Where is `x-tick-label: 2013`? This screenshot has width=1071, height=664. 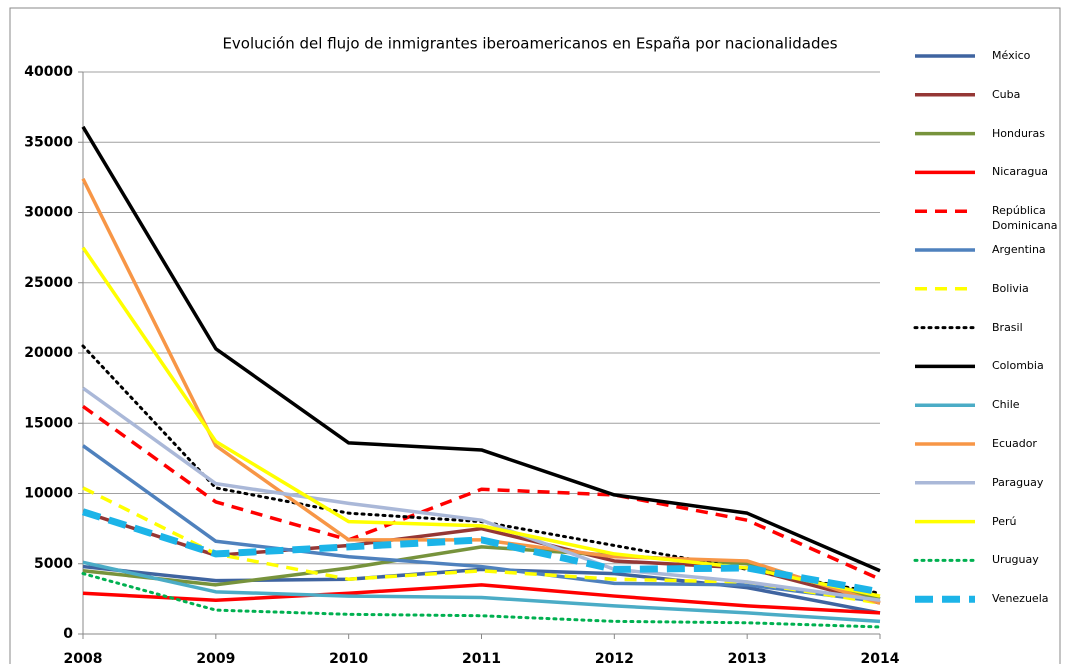
x-tick-label: 2013 is located at coordinates (747, 657).